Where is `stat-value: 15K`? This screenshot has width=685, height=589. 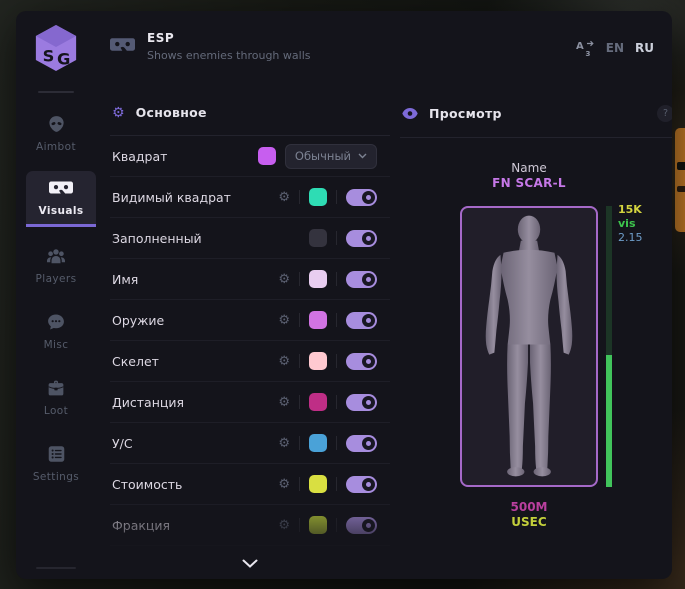
stat-value: 15K is located at coordinates (630, 209).